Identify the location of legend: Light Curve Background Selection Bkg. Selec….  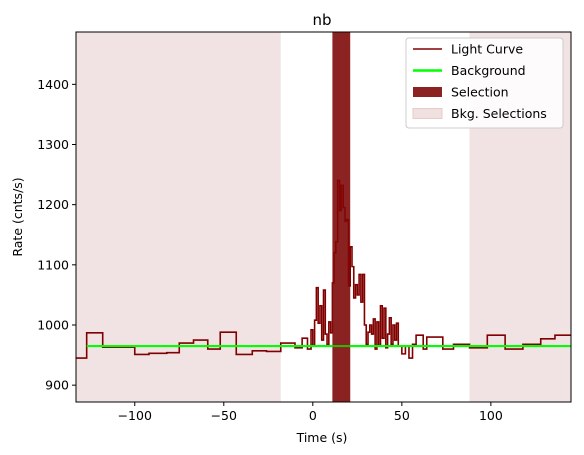
(484, 83).